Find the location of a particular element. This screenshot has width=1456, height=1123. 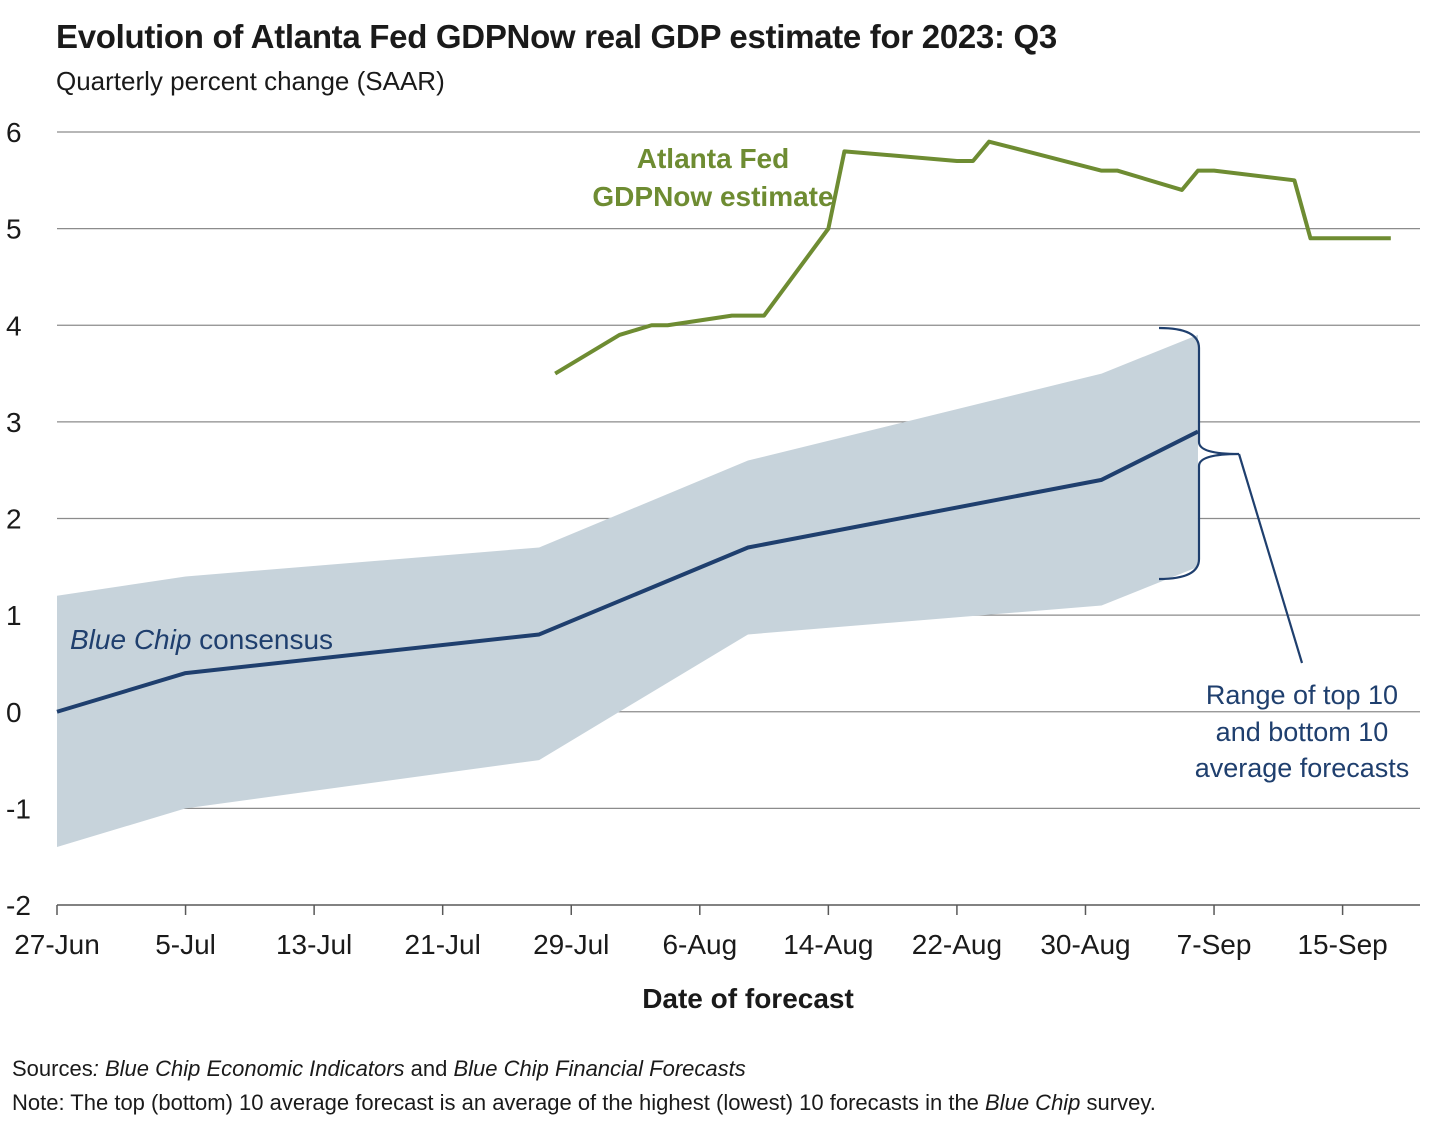

x-tick-label: 15-Sep is located at coordinates (1342, 944).